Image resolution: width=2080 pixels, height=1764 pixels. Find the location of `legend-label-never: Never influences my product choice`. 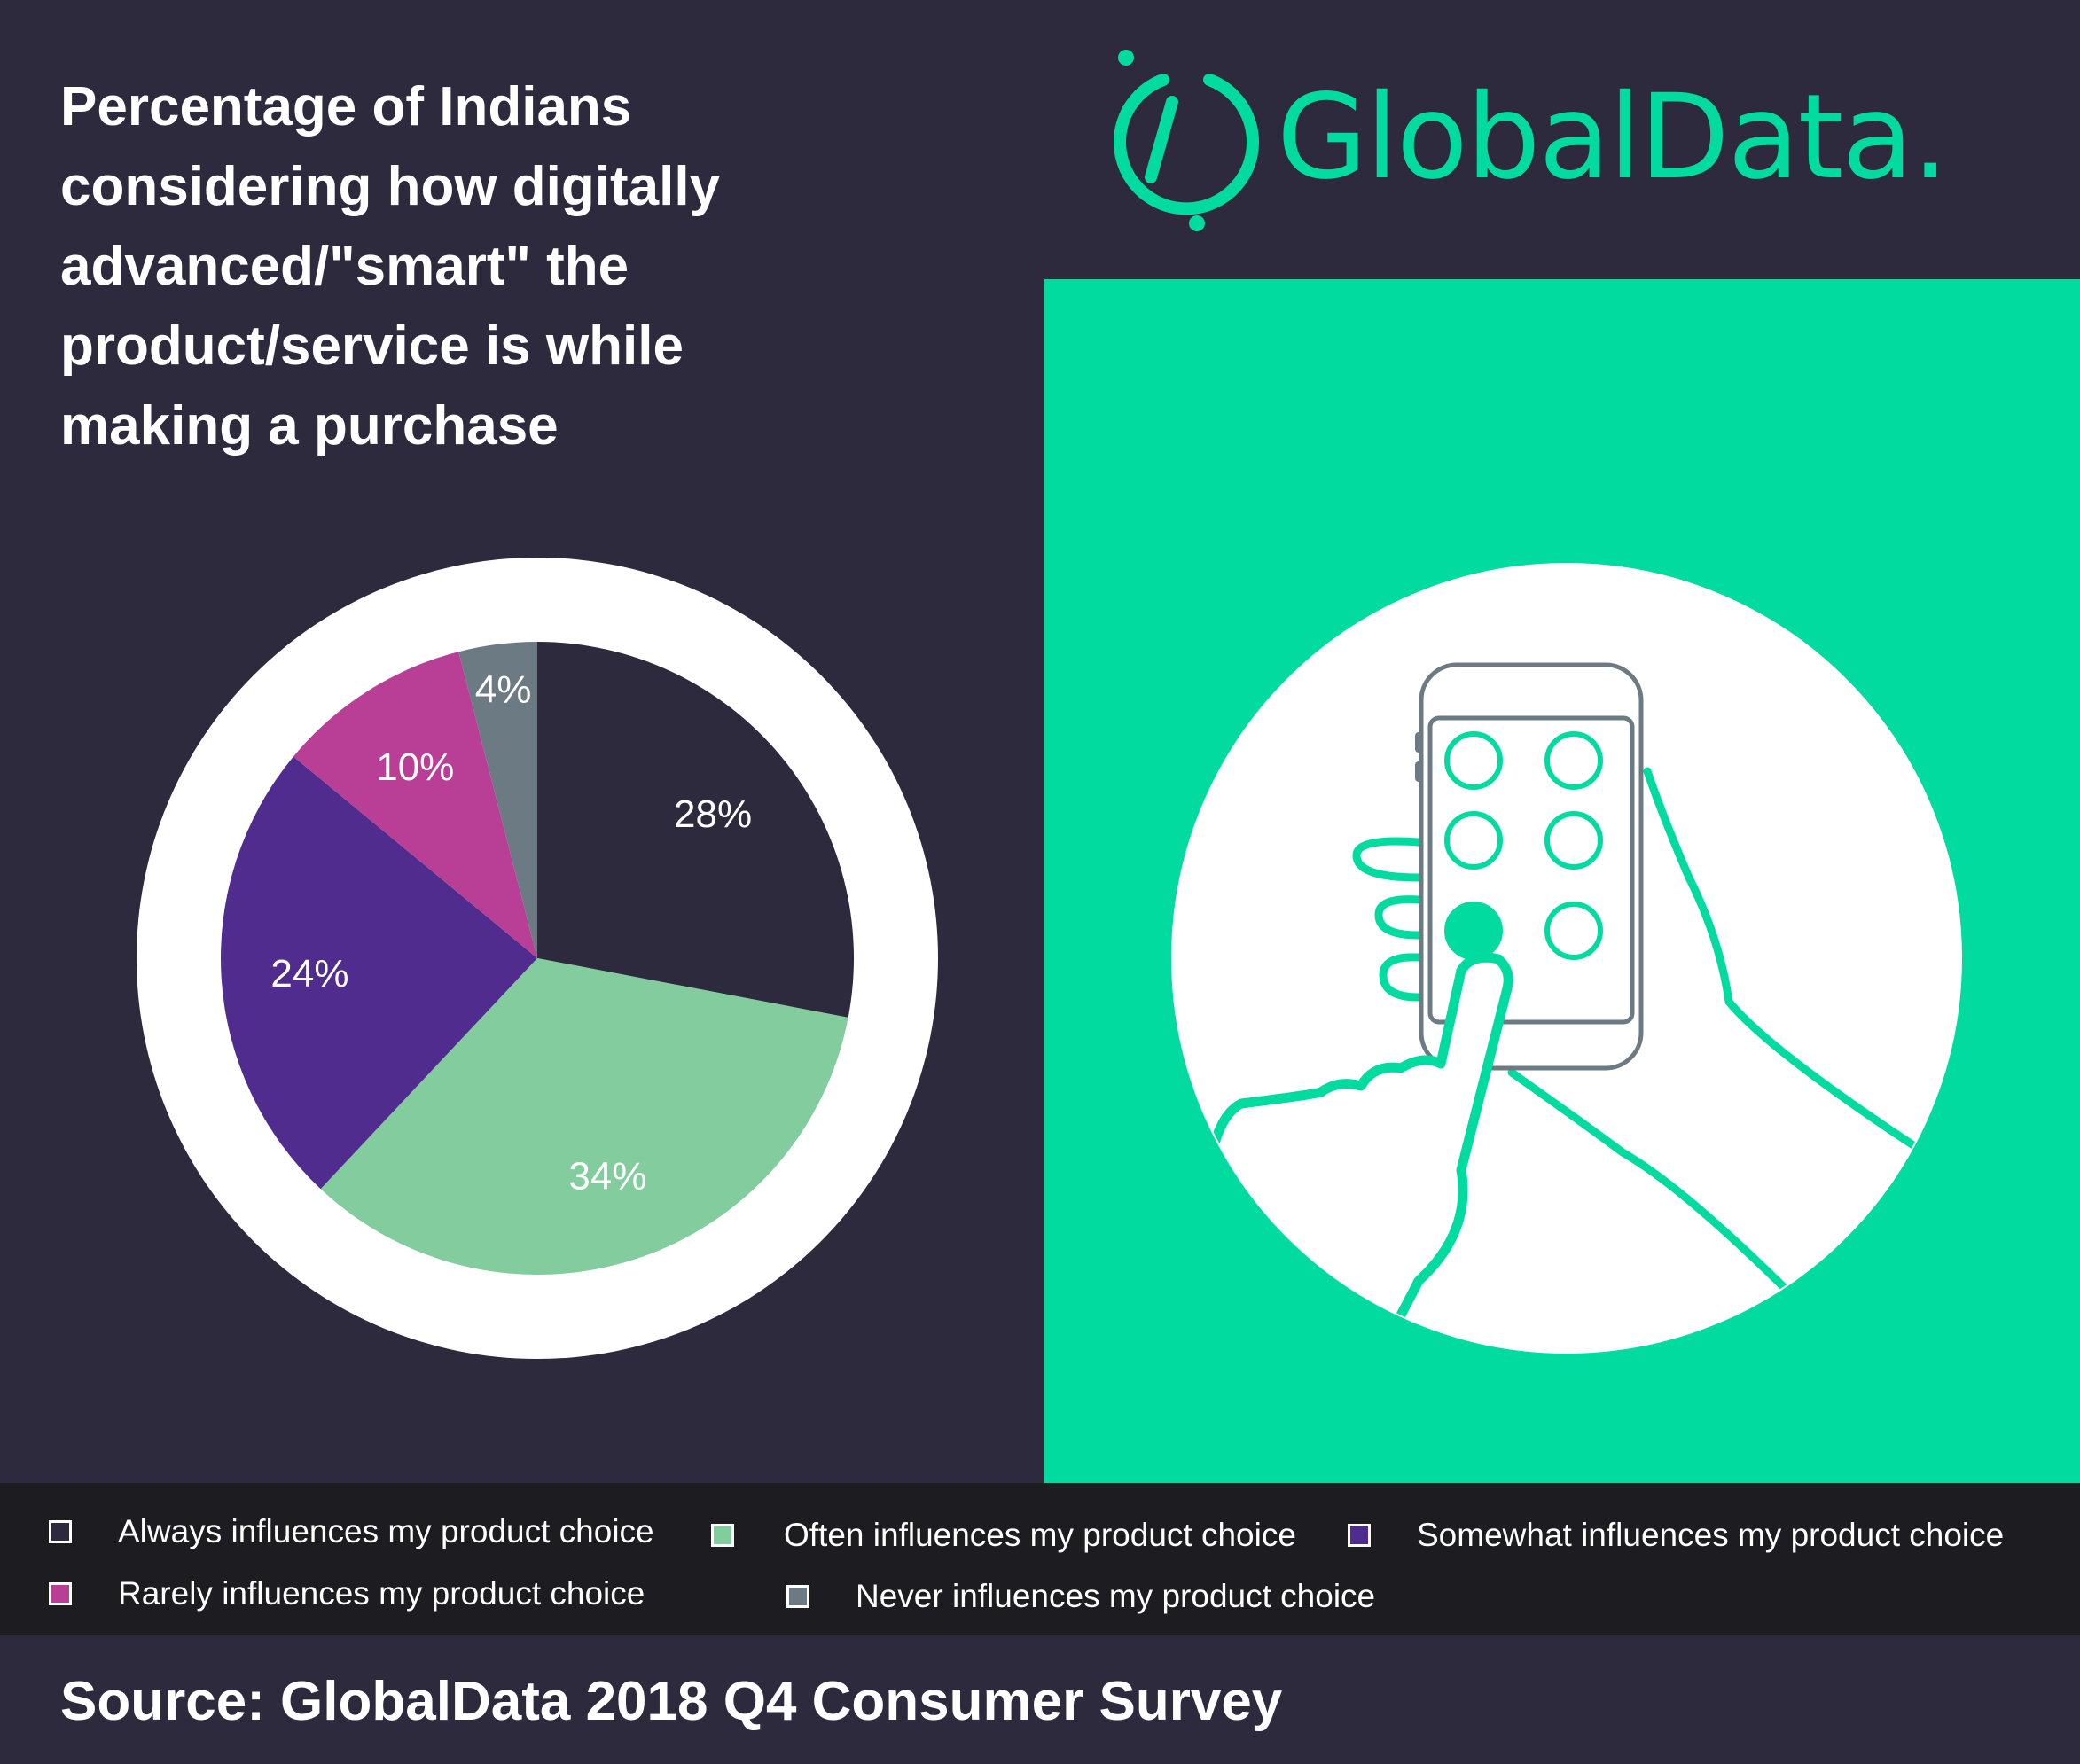

legend-label-never: Never influences my product choice is located at coordinates (1116, 1596).